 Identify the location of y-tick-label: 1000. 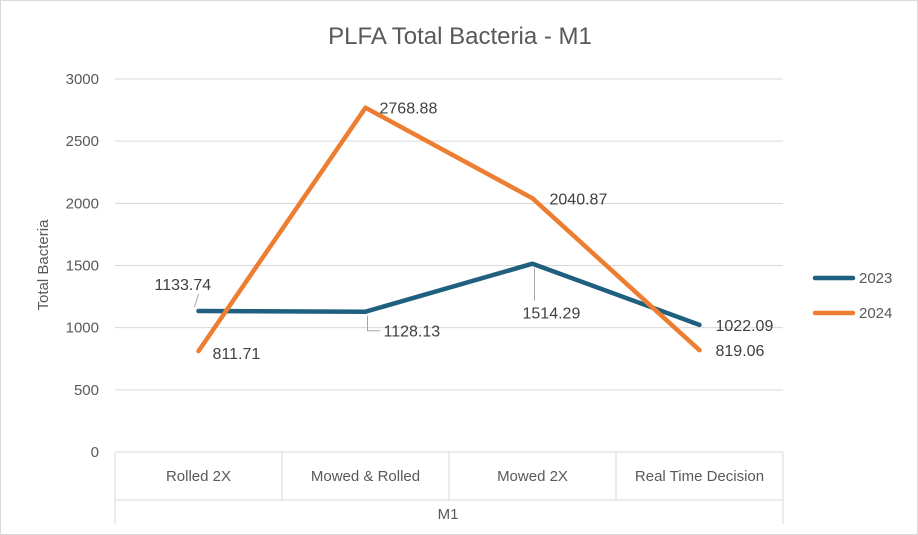
(82, 328).